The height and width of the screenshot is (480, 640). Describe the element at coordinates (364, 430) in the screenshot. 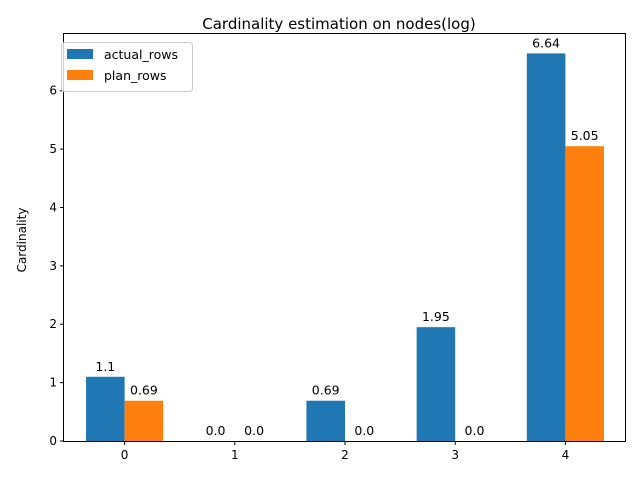

I see `data-label-plan_rows-2: 0.0` at that location.